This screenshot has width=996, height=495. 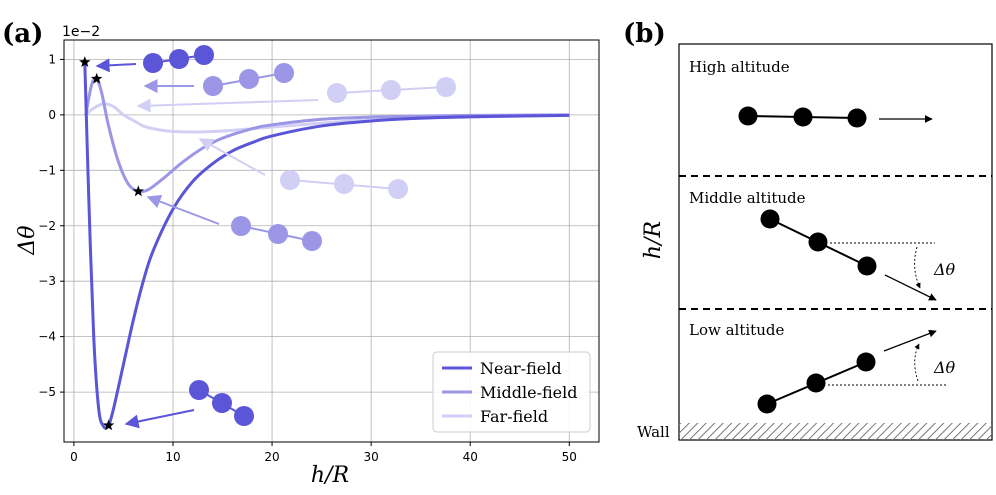 I want to click on legend-middle: Middle-field, so click(x=528, y=392).